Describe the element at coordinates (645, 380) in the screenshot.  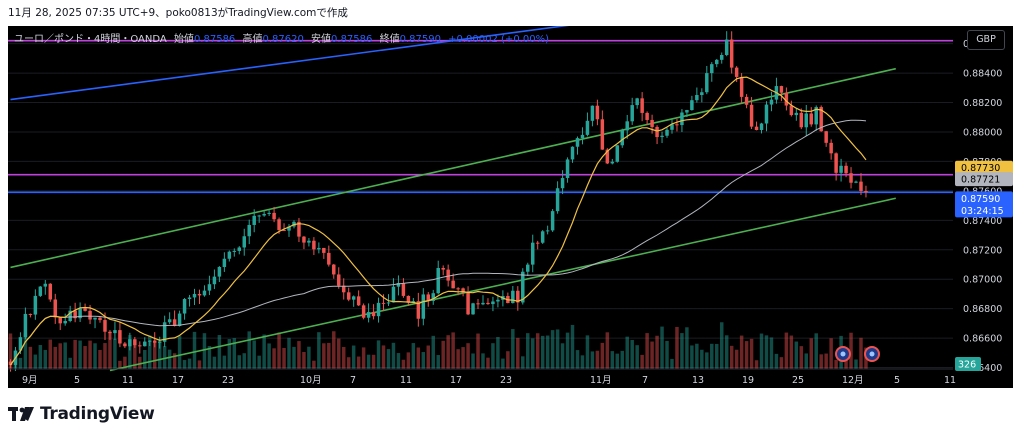
I see `time-tick-label: 7` at that location.